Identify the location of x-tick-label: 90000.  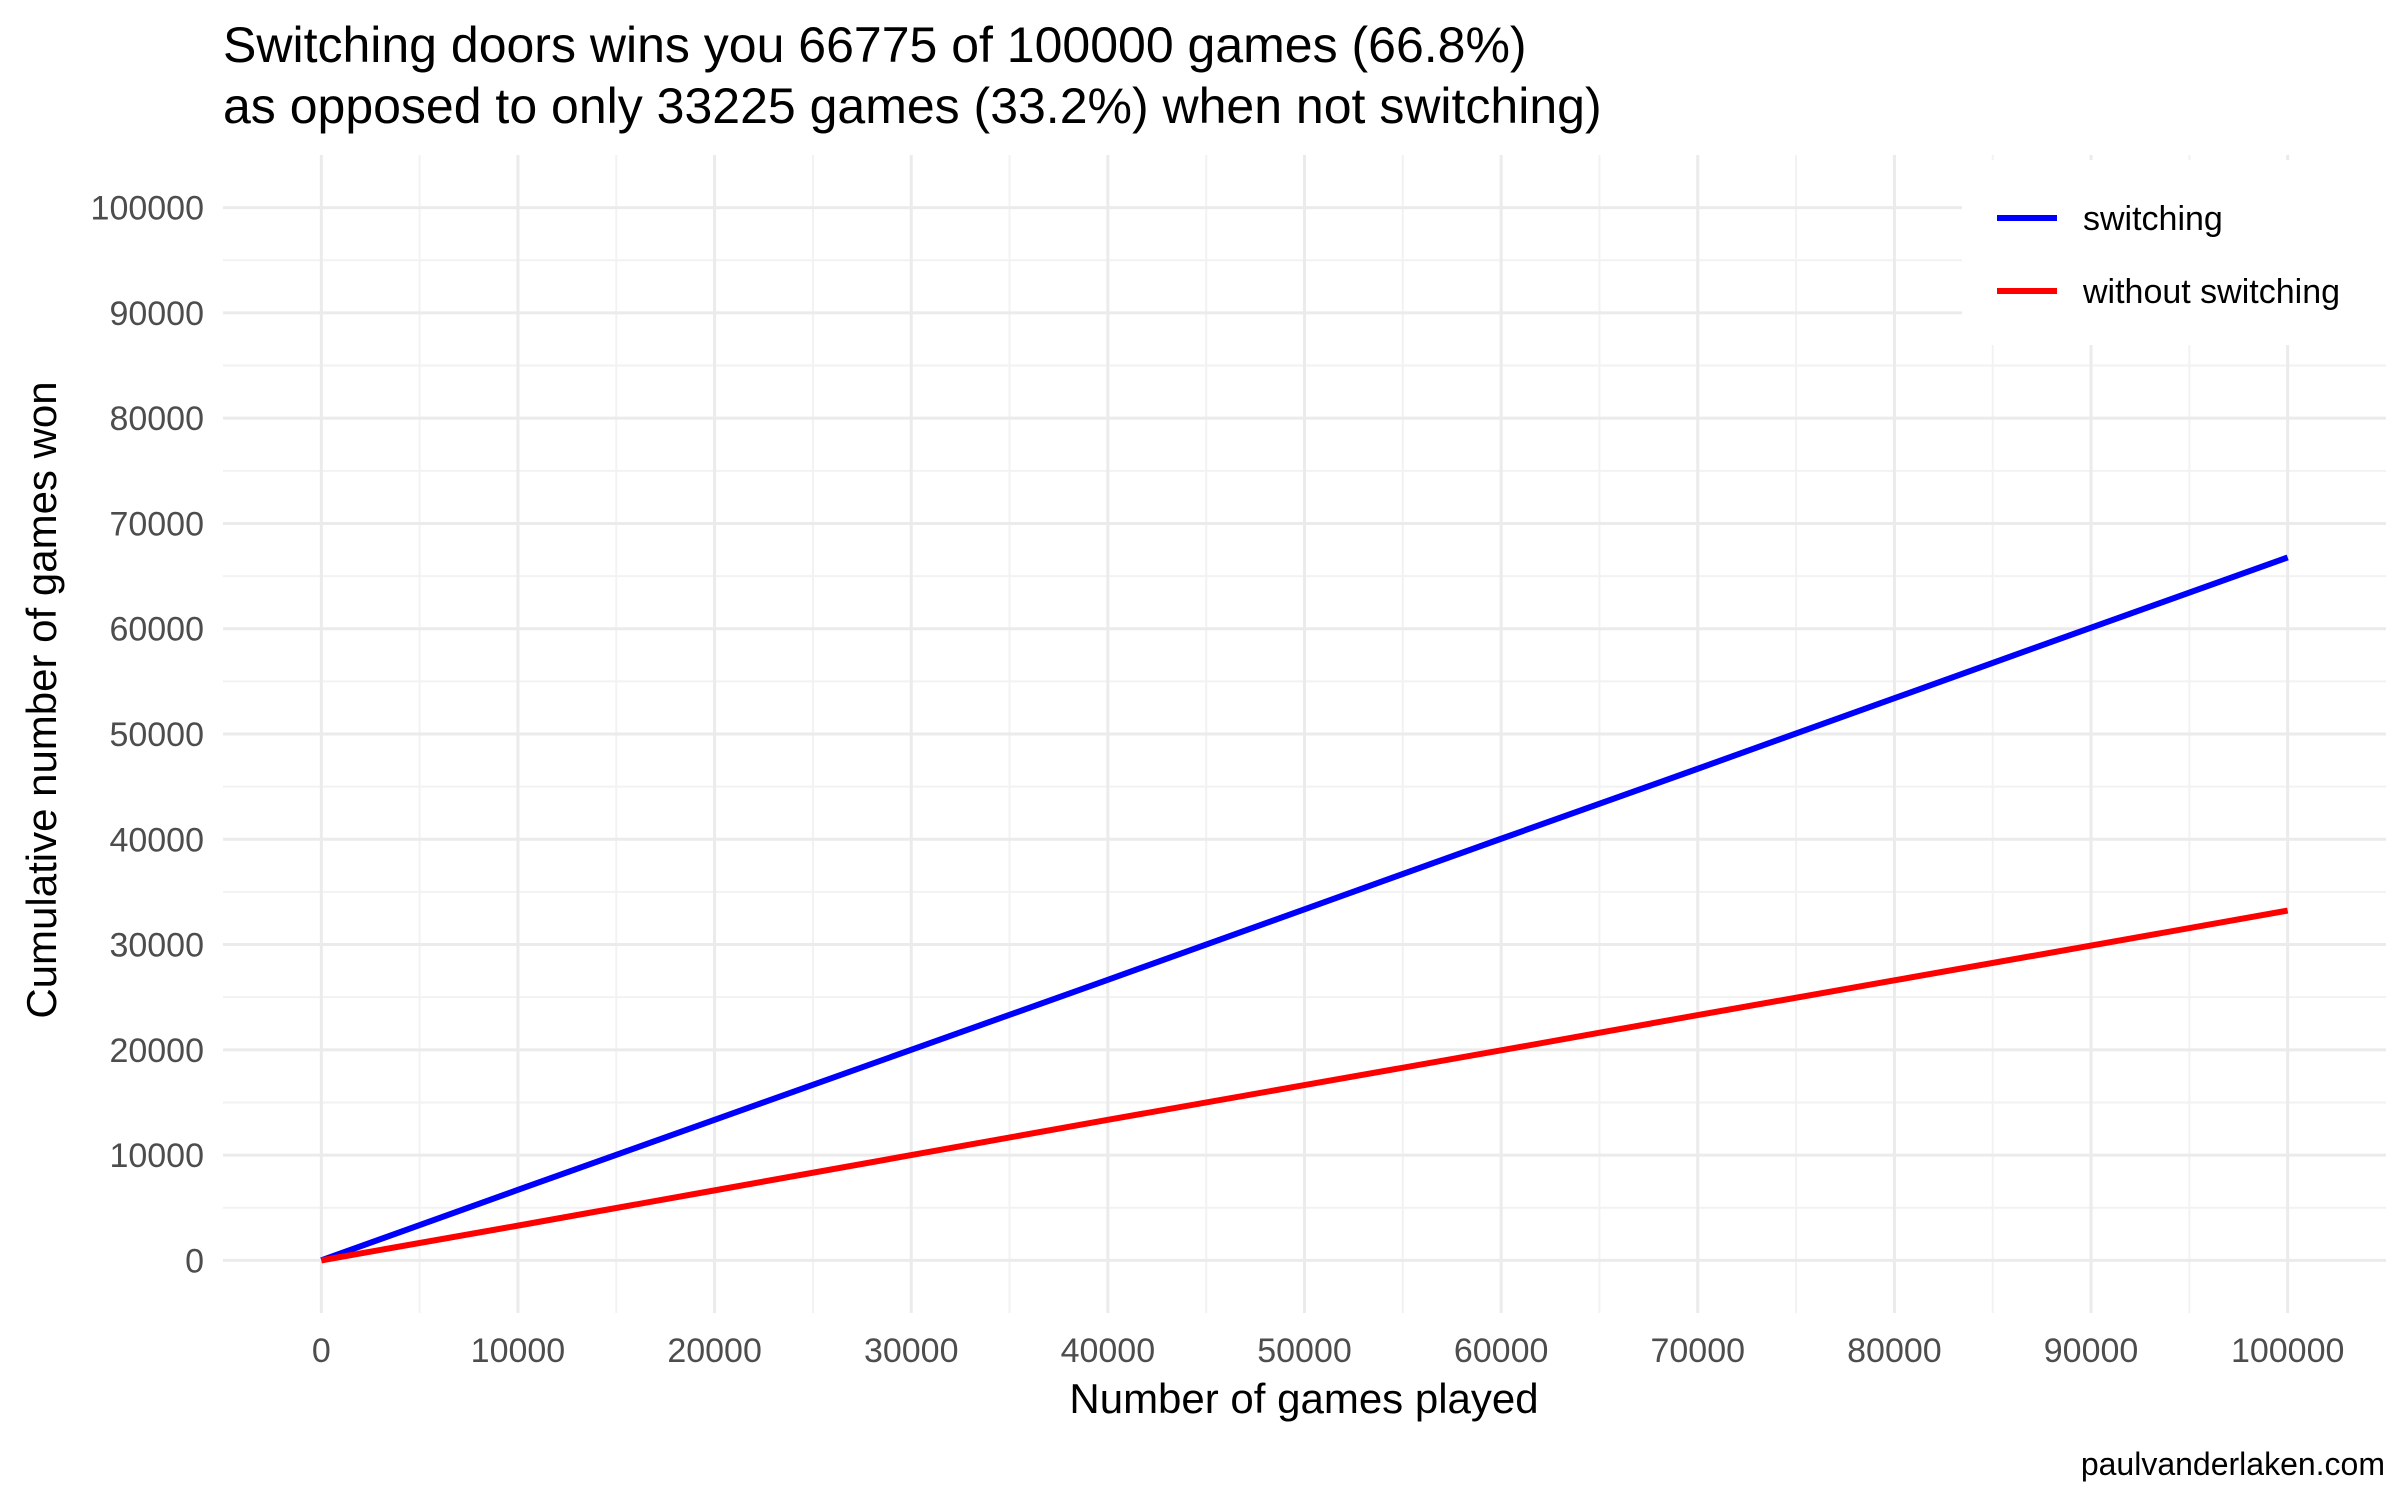
(2091, 1351).